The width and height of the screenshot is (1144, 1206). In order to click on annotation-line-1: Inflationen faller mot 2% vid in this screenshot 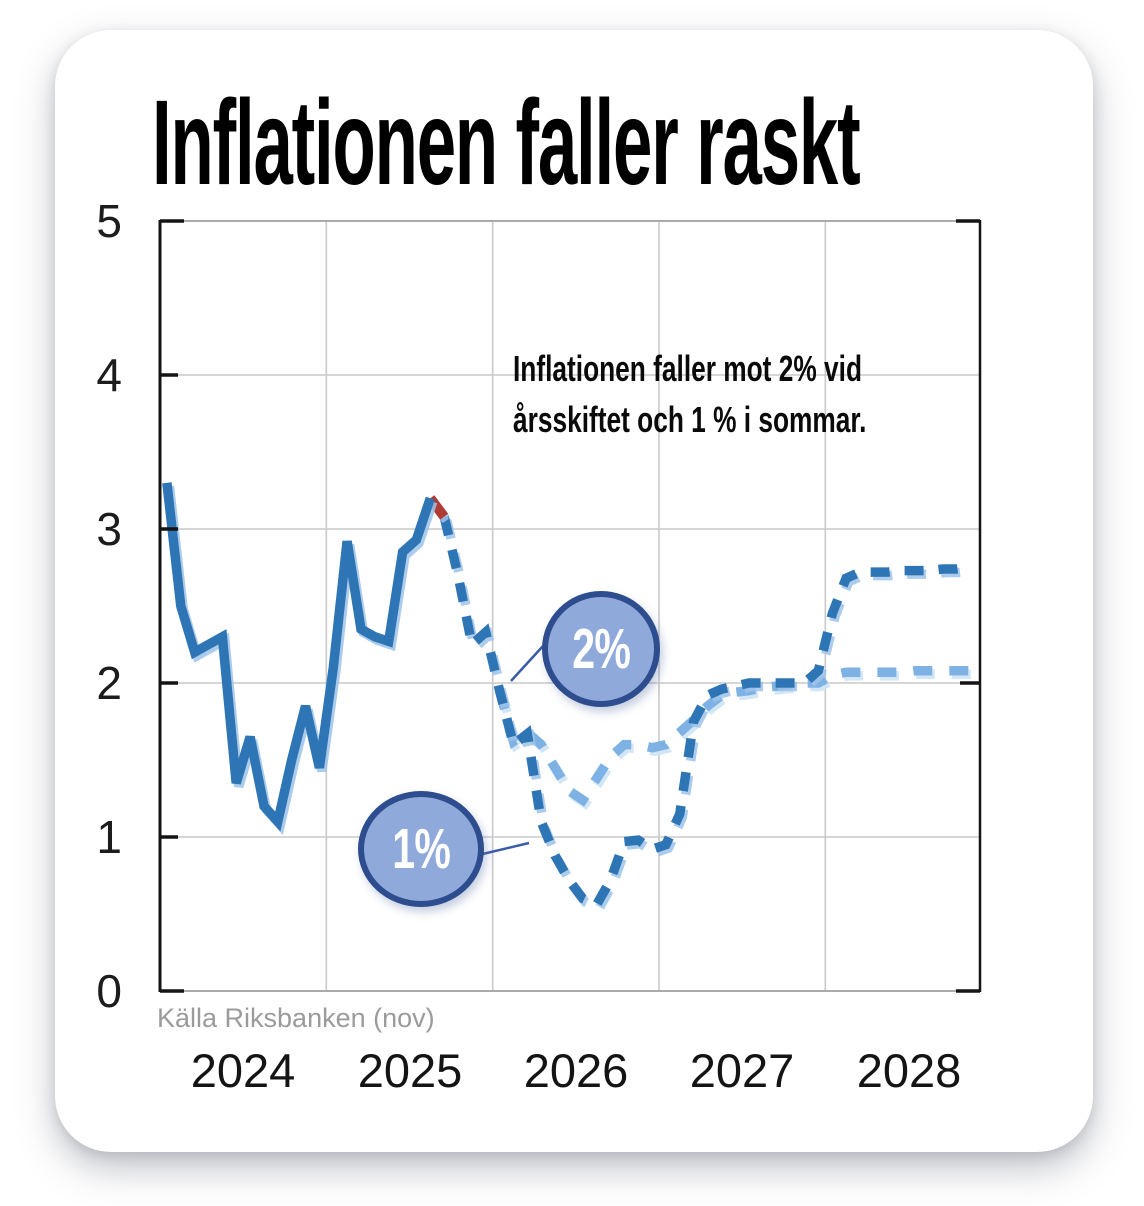, I will do `click(687, 368)`.